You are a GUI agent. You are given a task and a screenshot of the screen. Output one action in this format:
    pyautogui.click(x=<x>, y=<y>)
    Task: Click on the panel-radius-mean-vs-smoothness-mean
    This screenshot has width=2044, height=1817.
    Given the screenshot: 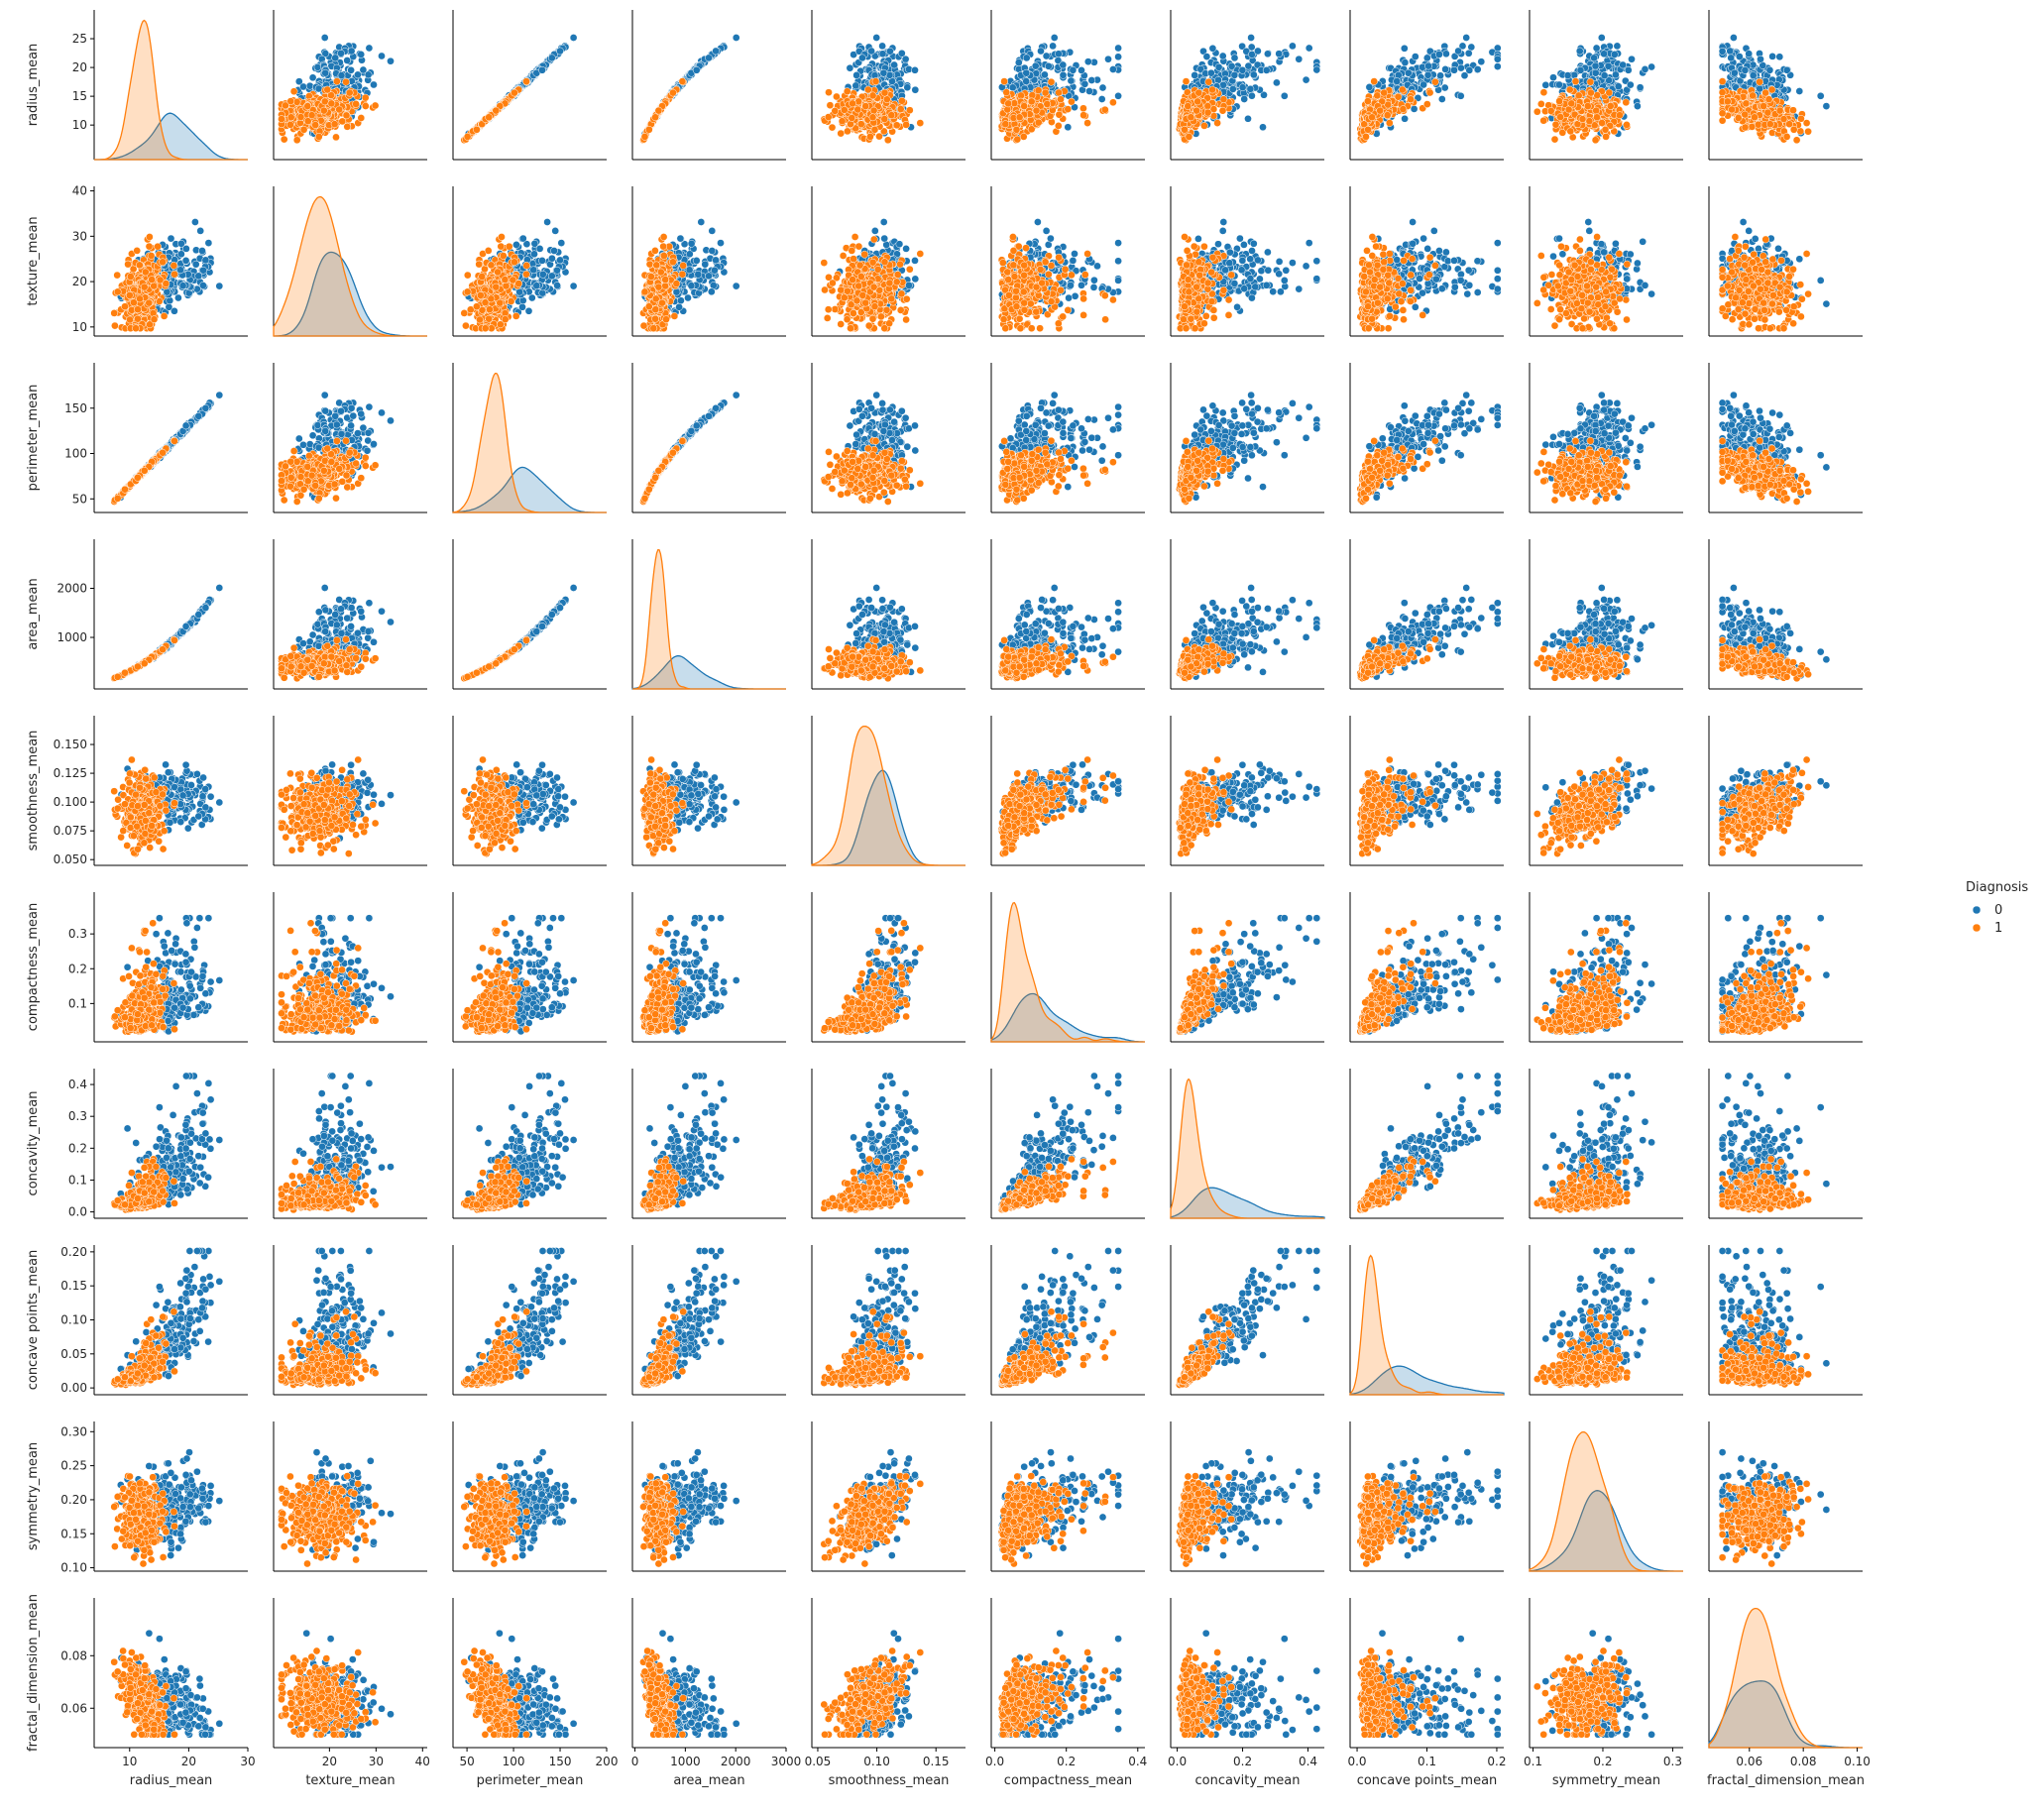 What is the action you would take?
    pyautogui.click(x=888, y=85)
    